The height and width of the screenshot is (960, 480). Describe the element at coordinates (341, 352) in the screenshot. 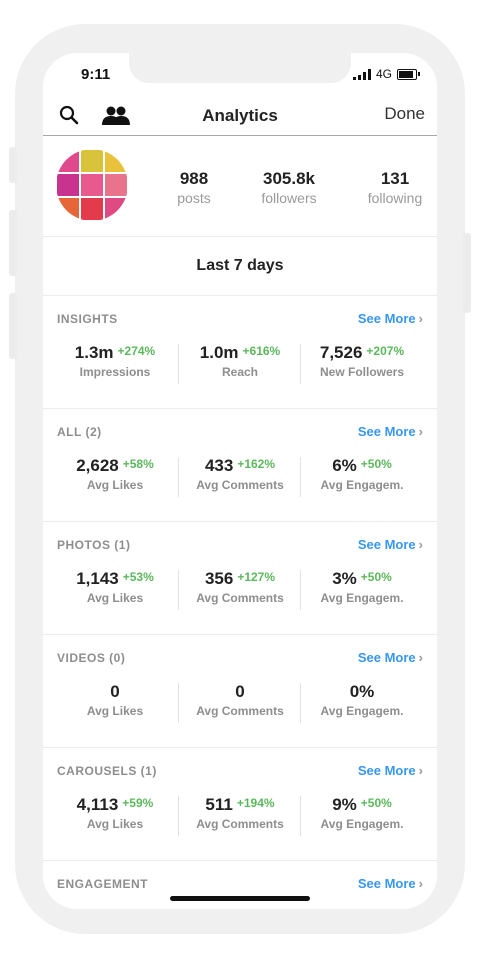

I see `metric-value: 7,526` at that location.